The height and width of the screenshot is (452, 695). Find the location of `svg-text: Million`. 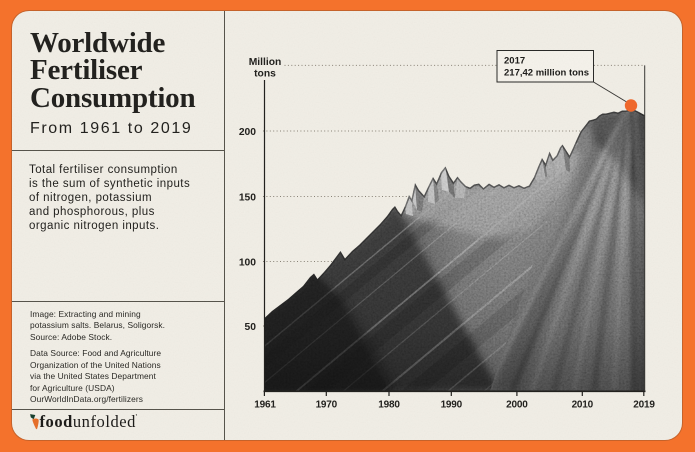

svg-text: Million is located at coordinates (265, 62).